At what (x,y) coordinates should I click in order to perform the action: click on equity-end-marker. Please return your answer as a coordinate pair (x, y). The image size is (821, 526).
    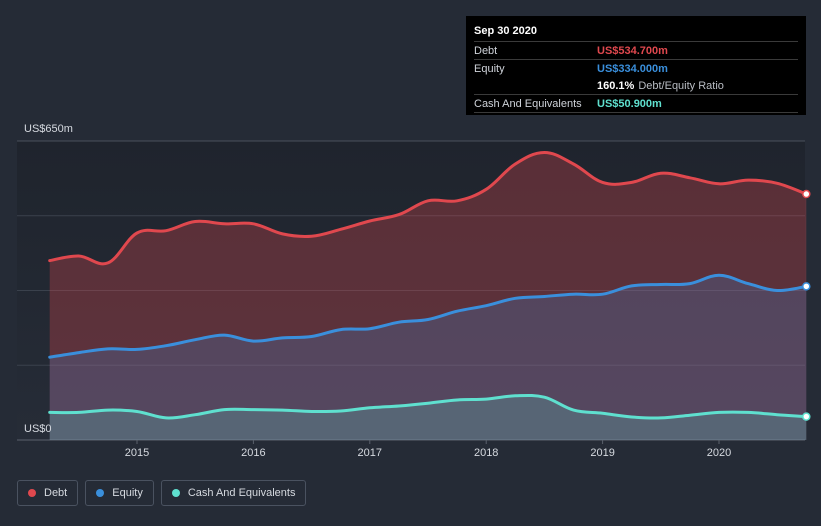
    Looking at the image, I should click on (806, 286).